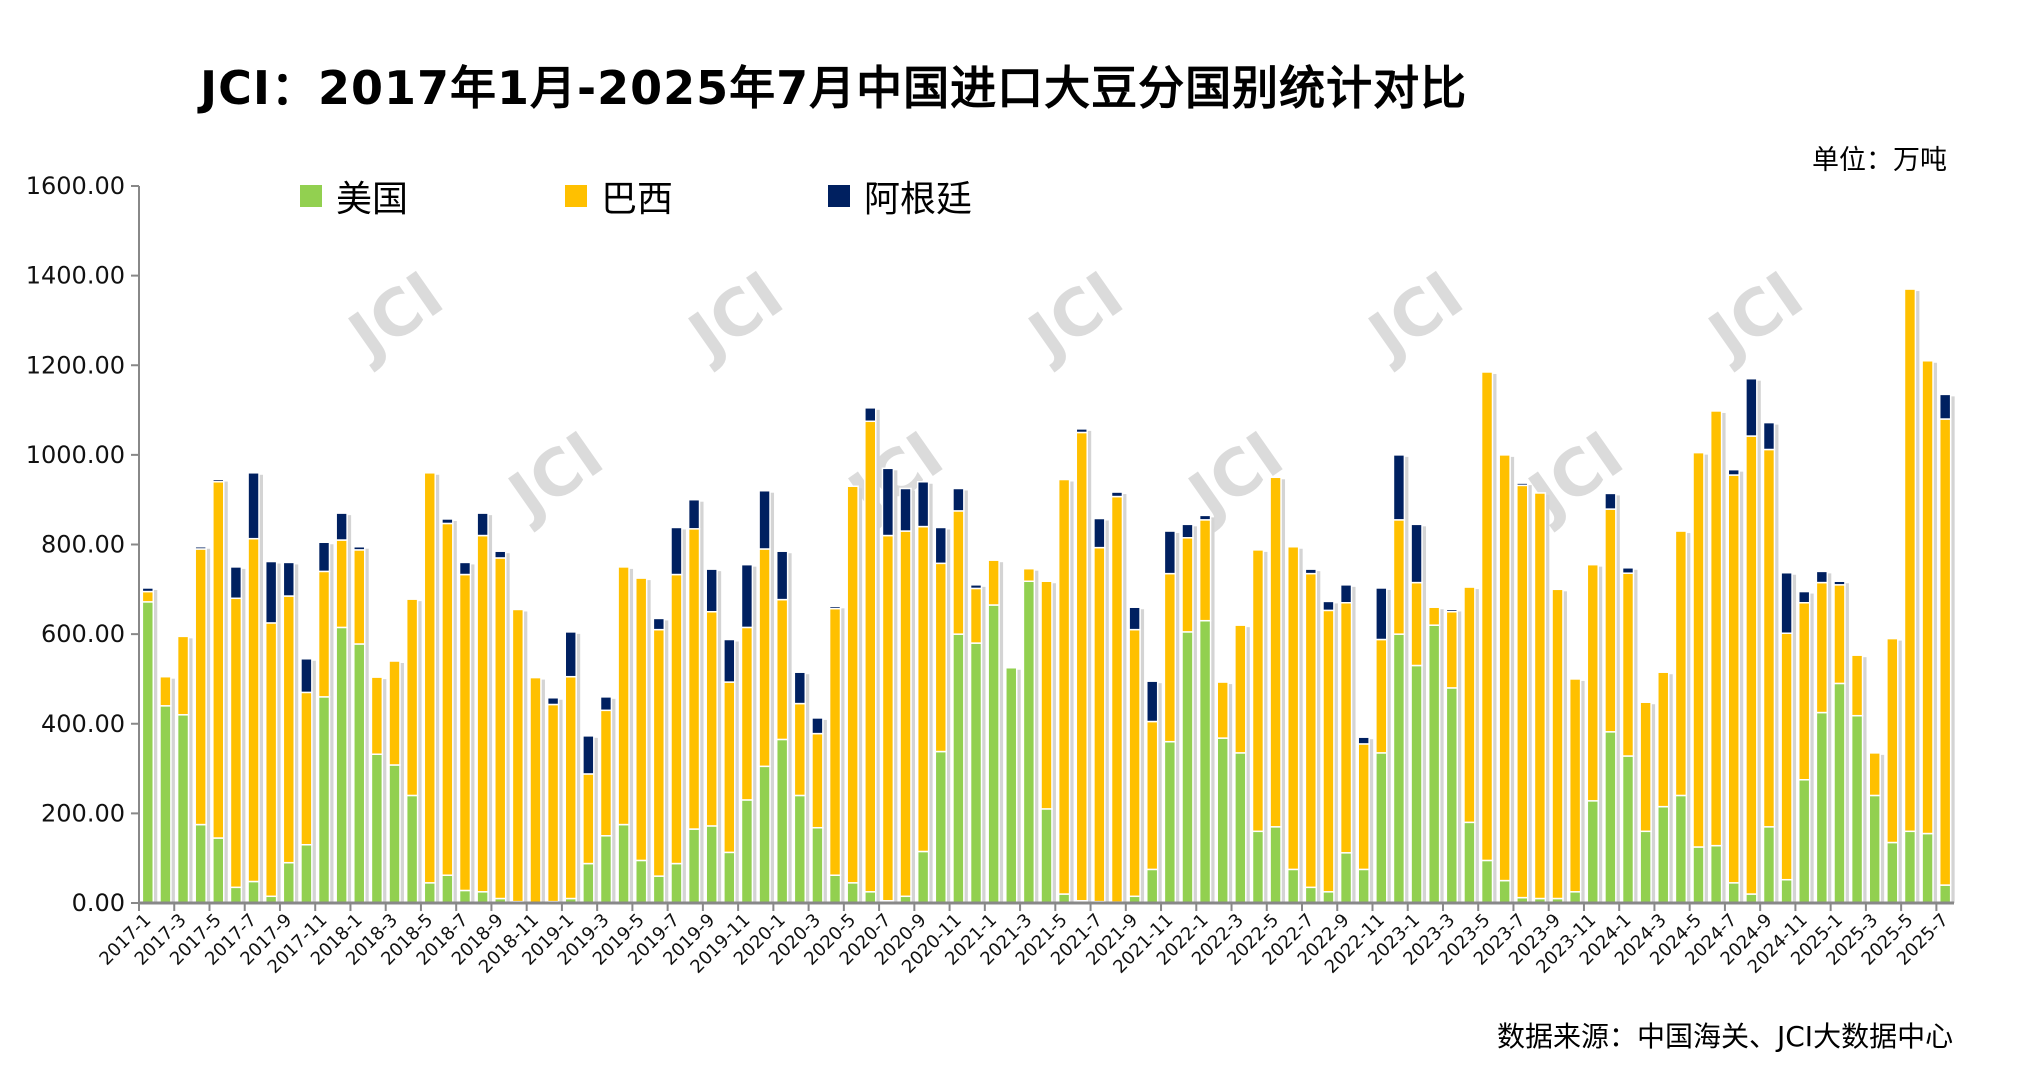  What do you see at coordinates (83, 813) in the screenshot?
I see `y-tick-label: 200.00` at bounding box center [83, 813].